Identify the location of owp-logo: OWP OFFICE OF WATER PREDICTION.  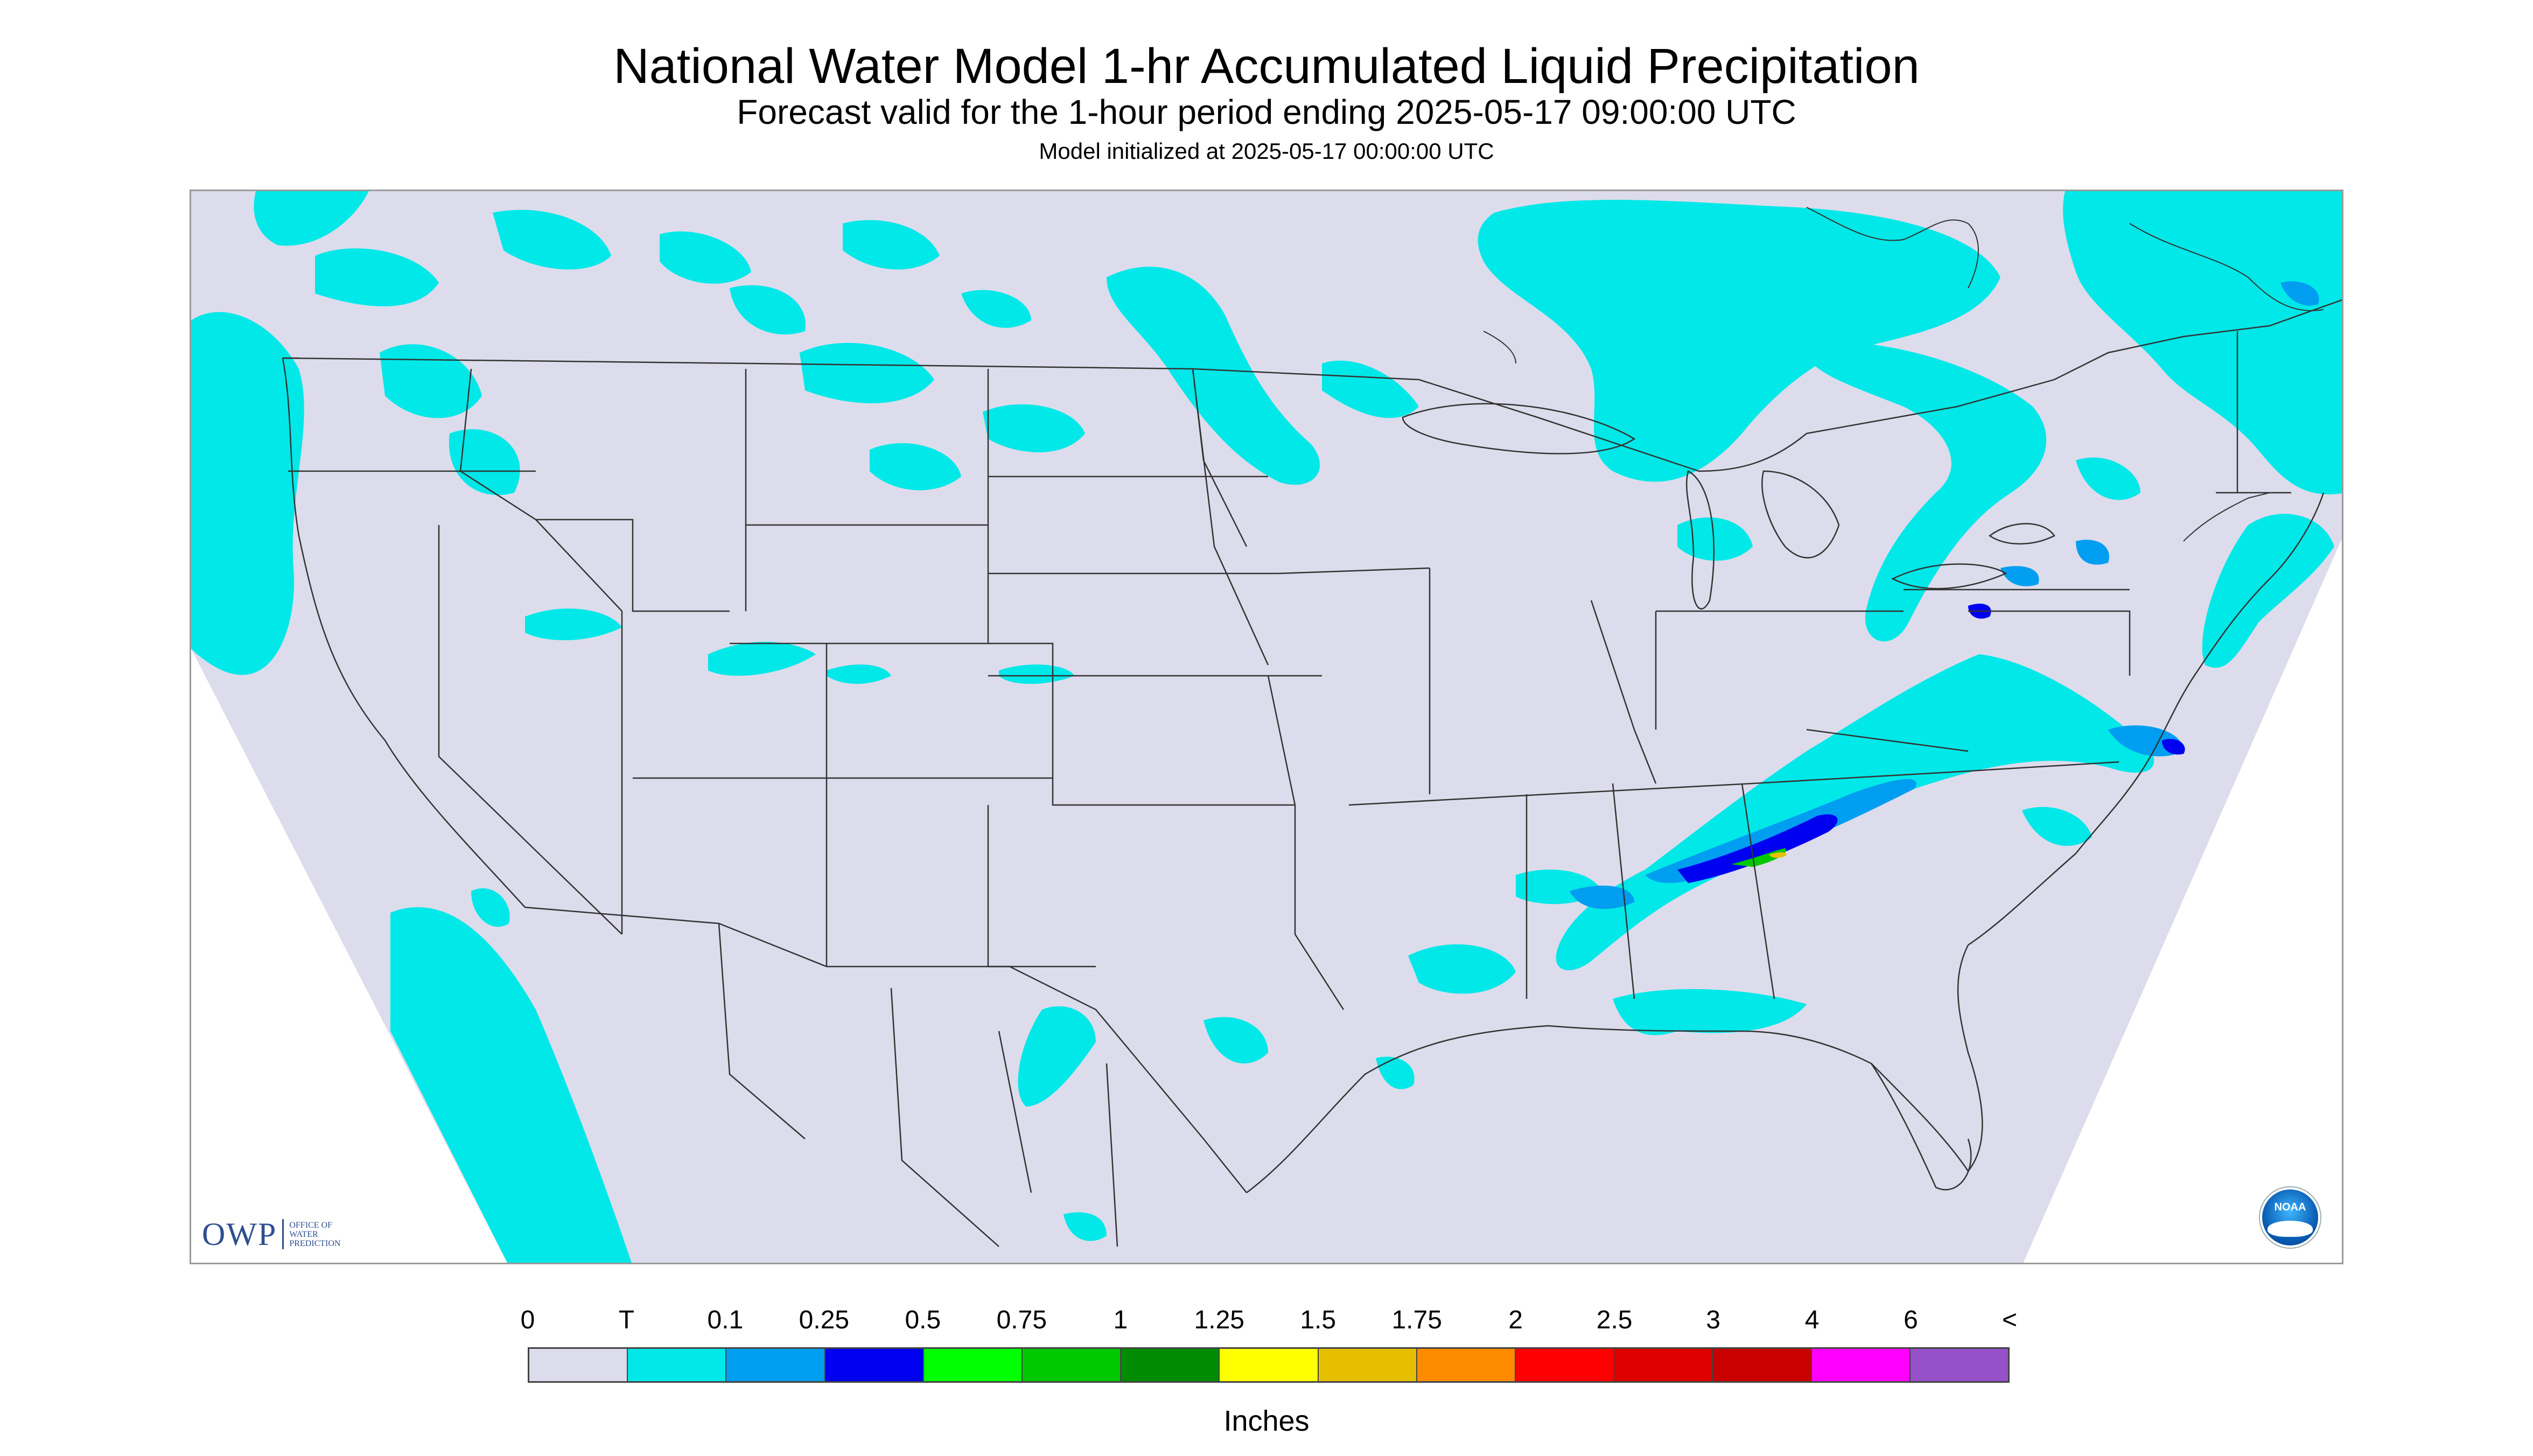
(271, 1234).